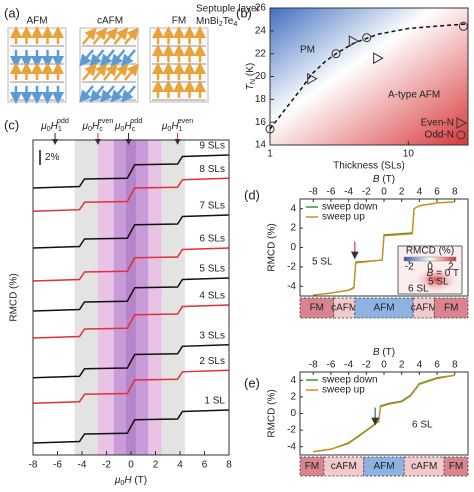  What do you see at coordinates (436, 280) in the screenshot?
I see `inset-blob` at bounding box center [436, 280].